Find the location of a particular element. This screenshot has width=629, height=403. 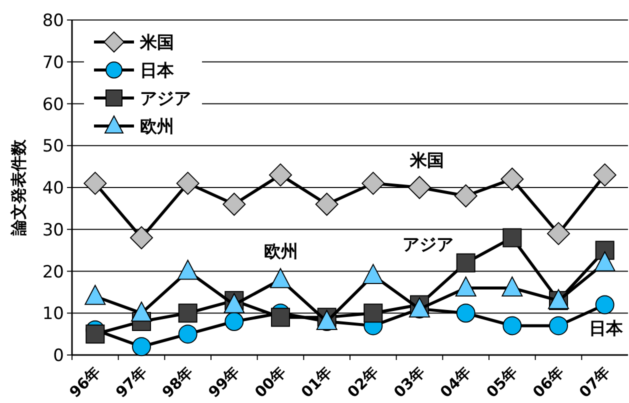

y-tick-label: 50 is located at coordinates (53, 146).